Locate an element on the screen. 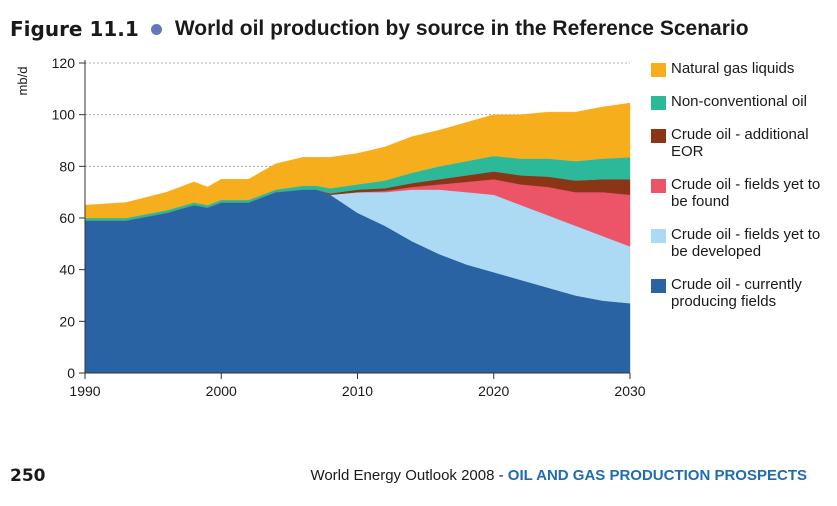 This screenshot has height=506, width=837. legend-item: Crude oil - fields yet to be found is located at coordinates (737, 193).